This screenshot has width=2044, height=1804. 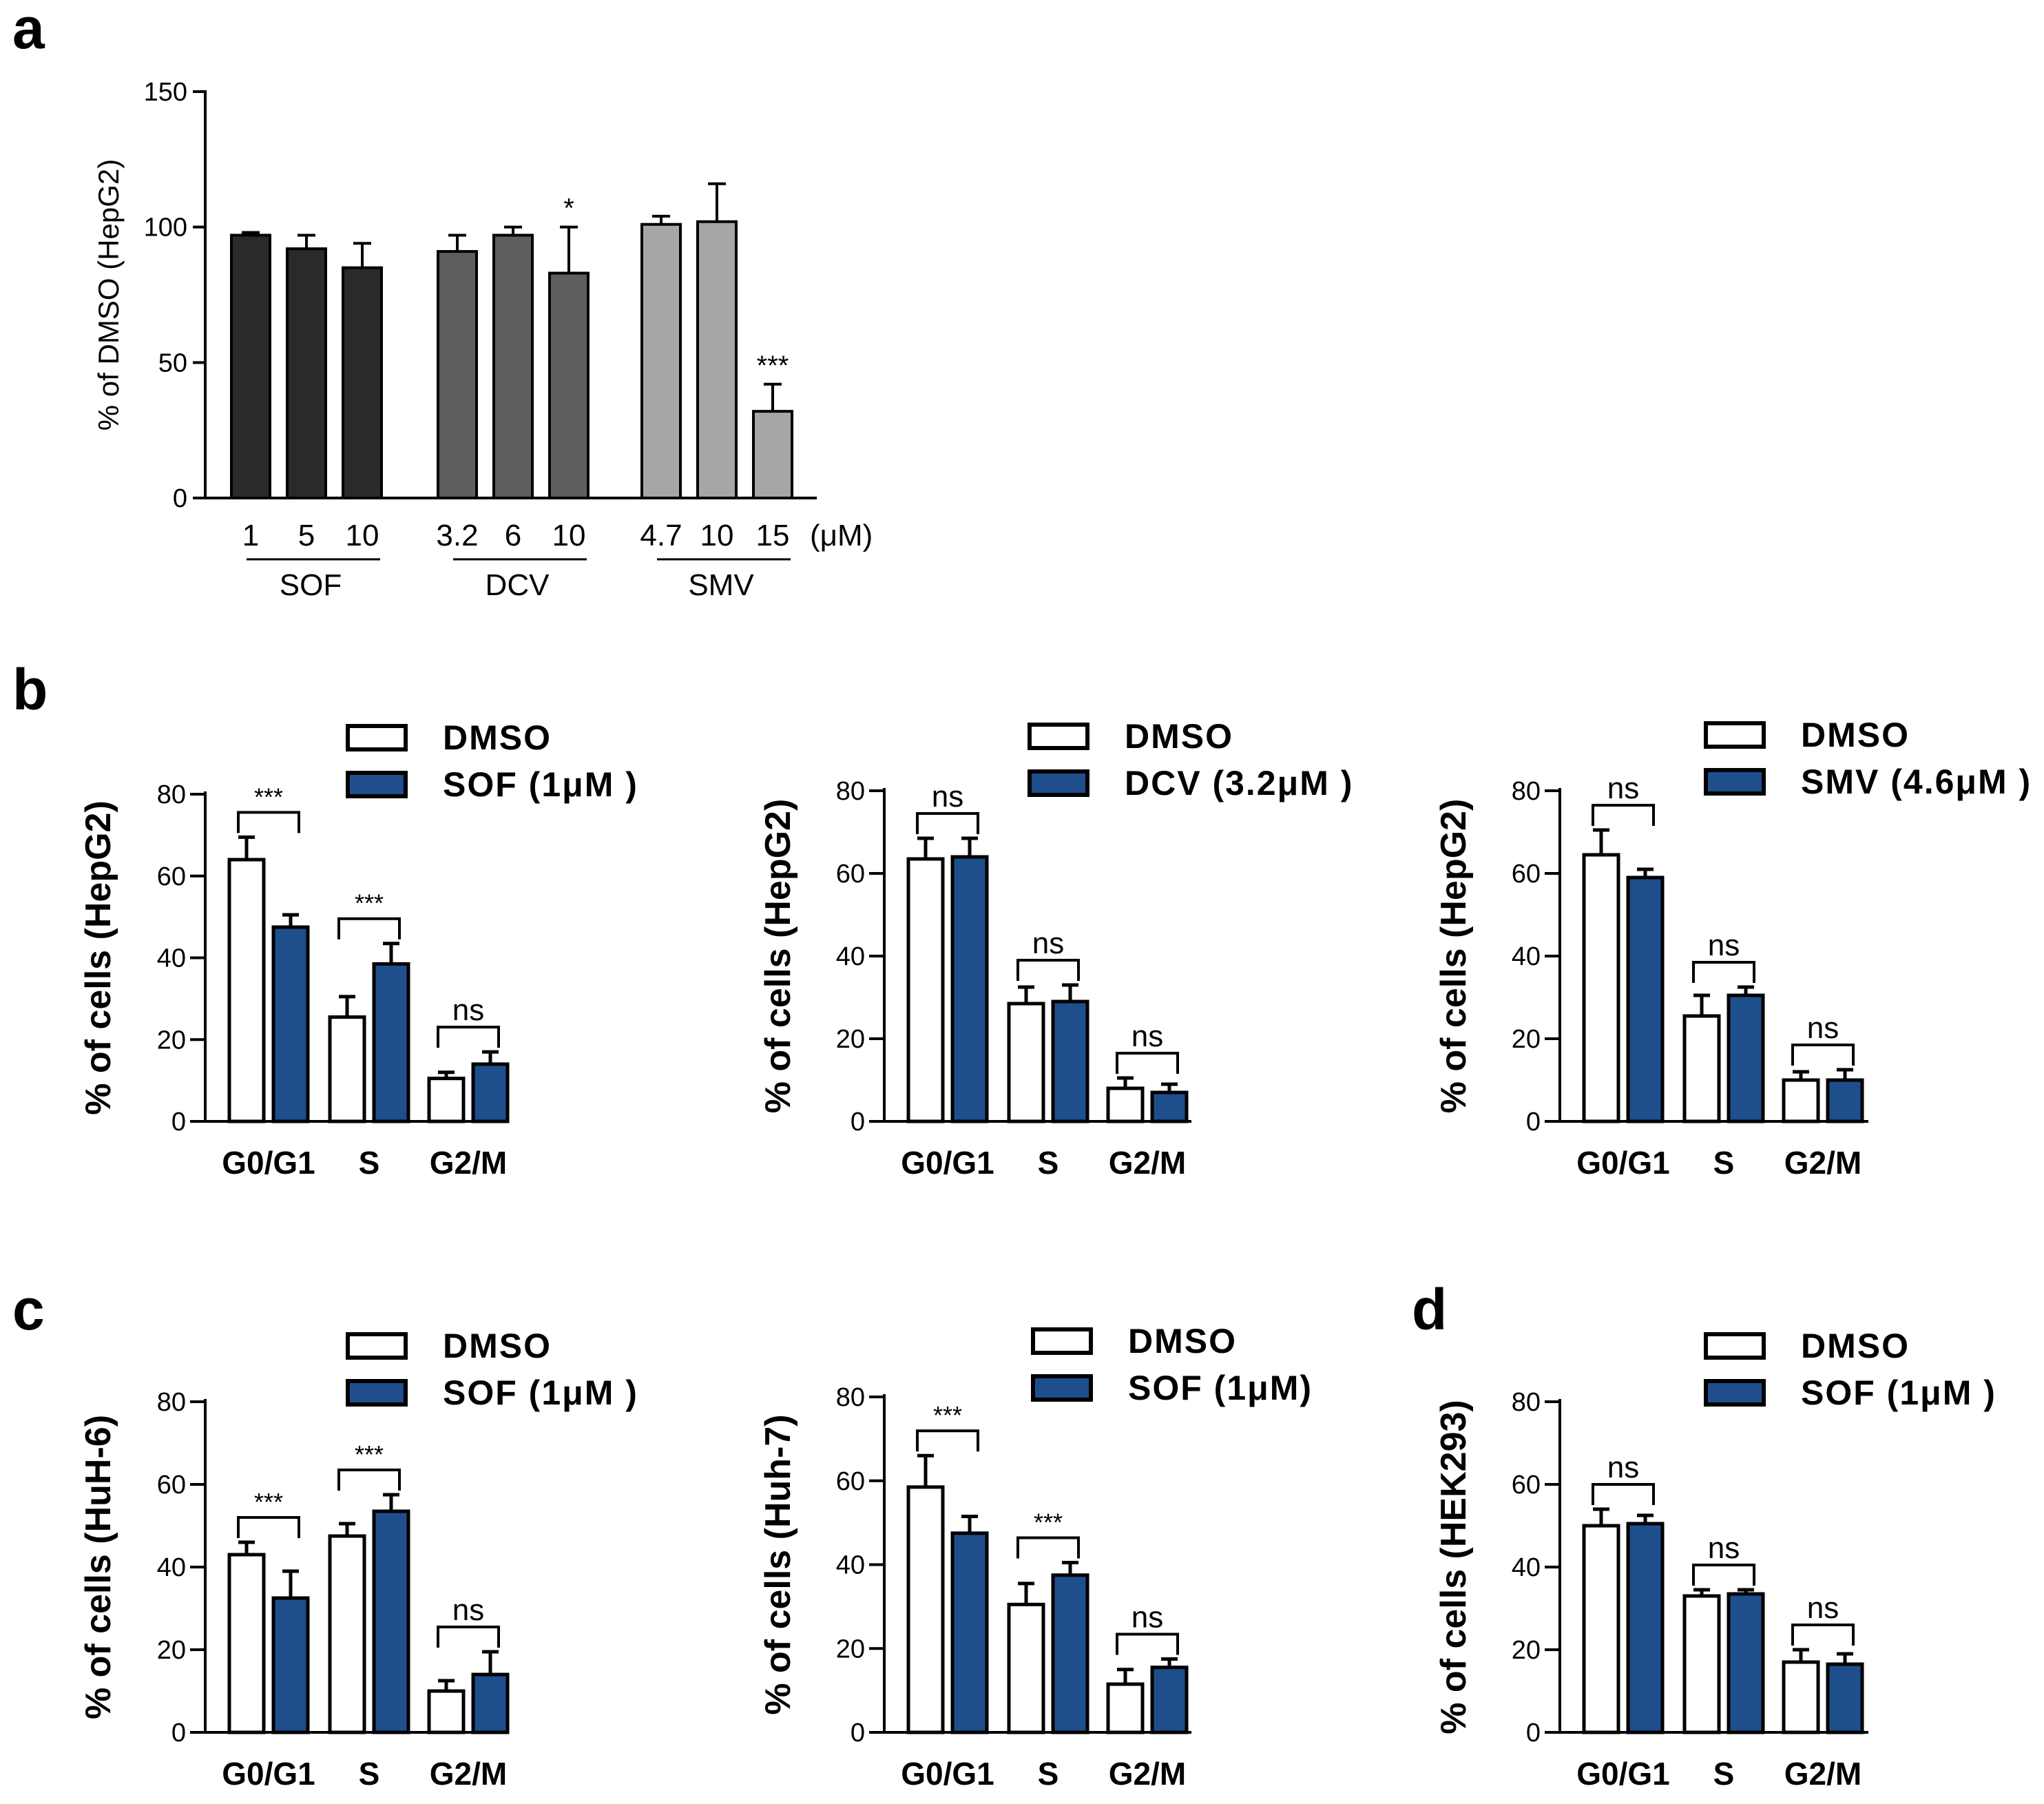 What do you see at coordinates (30, 689) in the screenshot?
I see `panel-letter-b: b` at bounding box center [30, 689].